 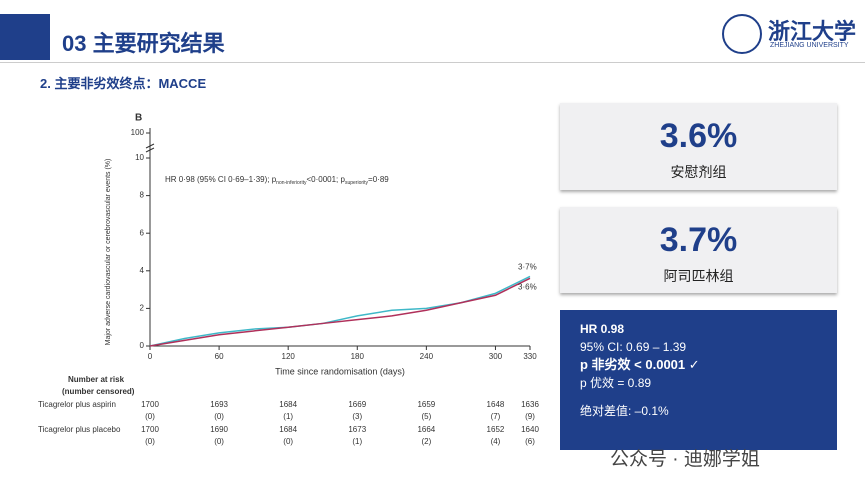 What do you see at coordinates (98, 391) in the screenshot?
I see `risk-subtitle: (number censored)` at bounding box center [98, 391].